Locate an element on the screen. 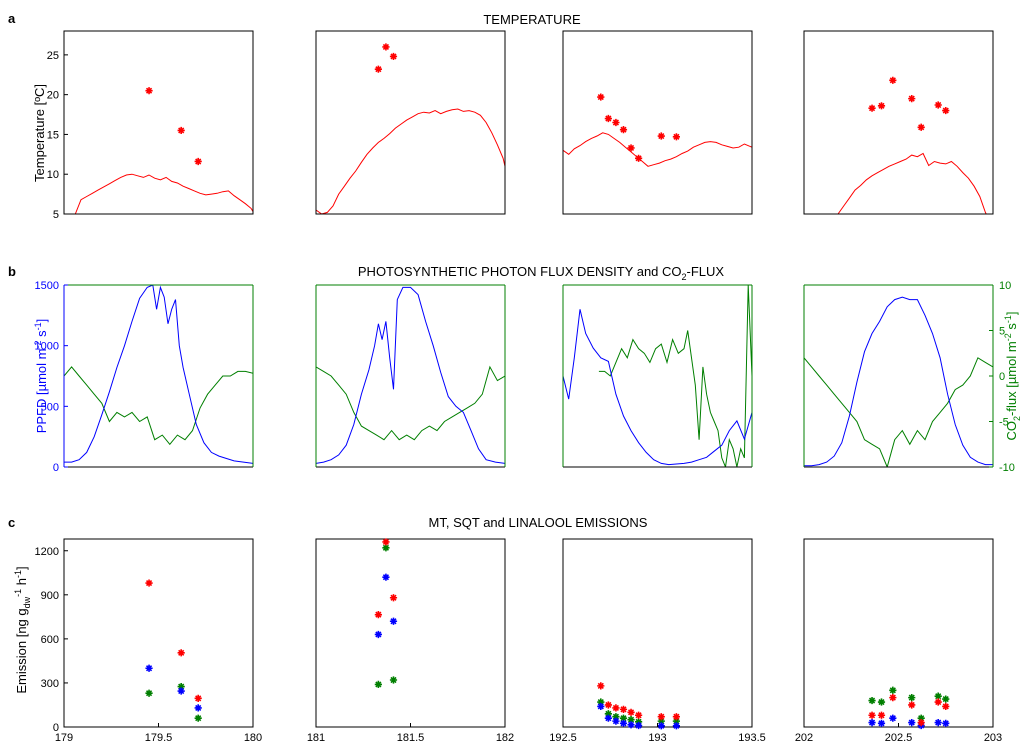 This screenshot has width=1025, height=741. emission-xtick-label: 179.5 is located at coordinates (159, 736).